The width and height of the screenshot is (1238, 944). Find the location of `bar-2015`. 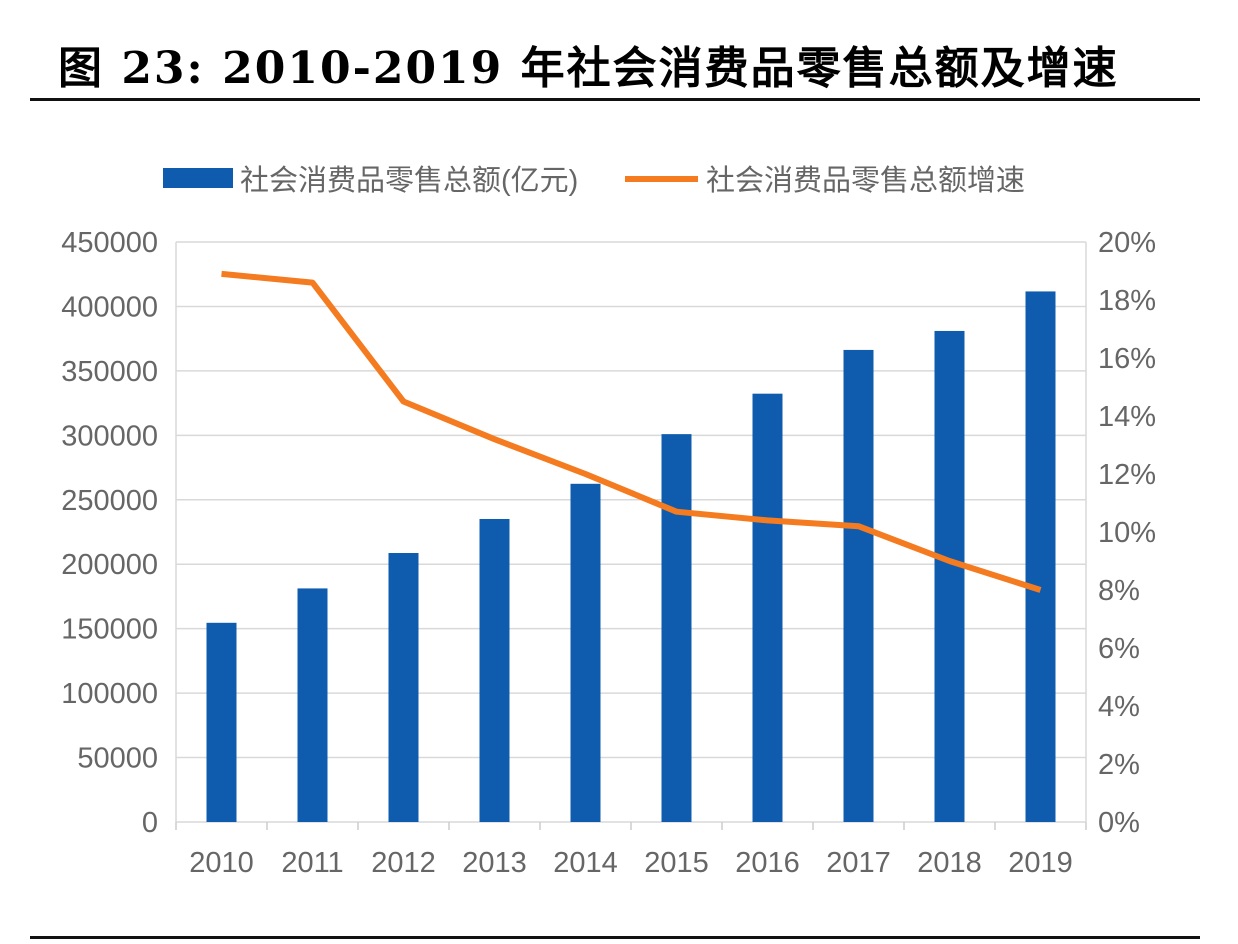

bar-2015 is located at coordinates (676, 628).